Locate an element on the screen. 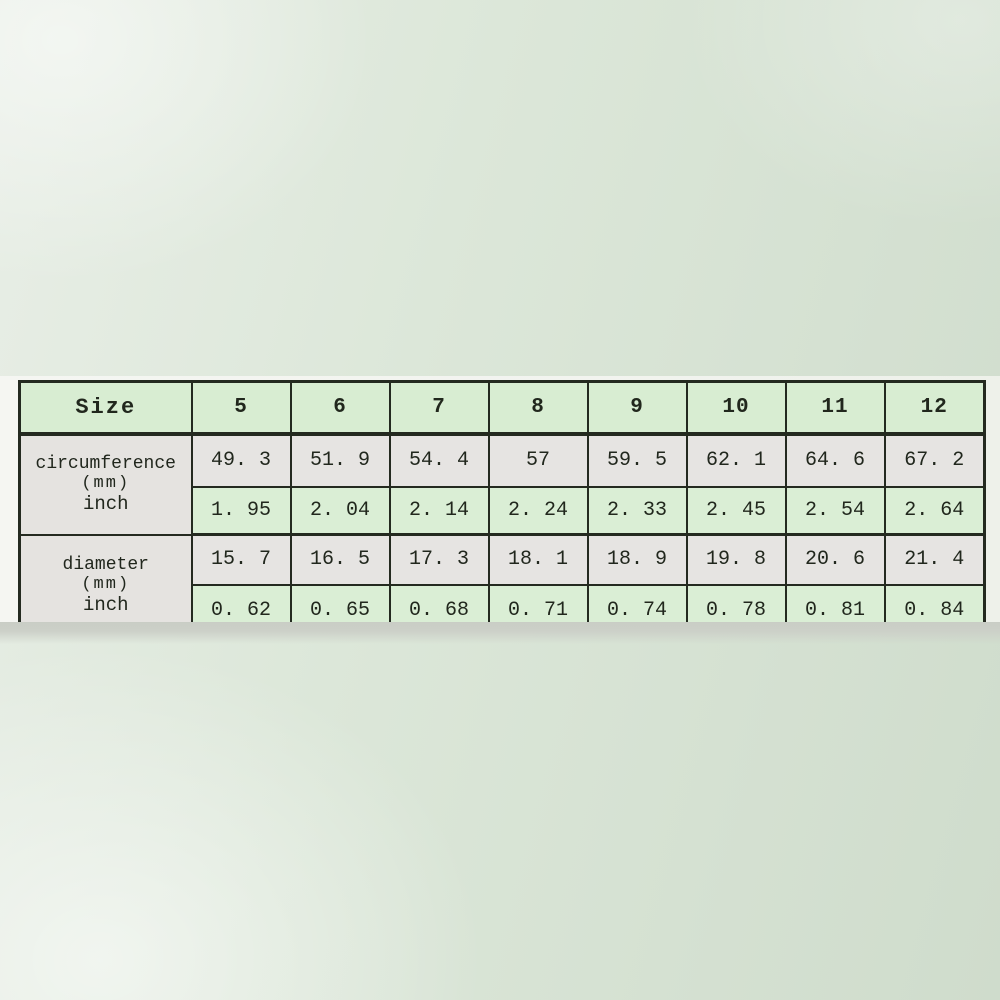 The width and height of the screenshot is (1000, 1000). diameter-mm-value: 18. 1 is located at coordinates (538, 560).